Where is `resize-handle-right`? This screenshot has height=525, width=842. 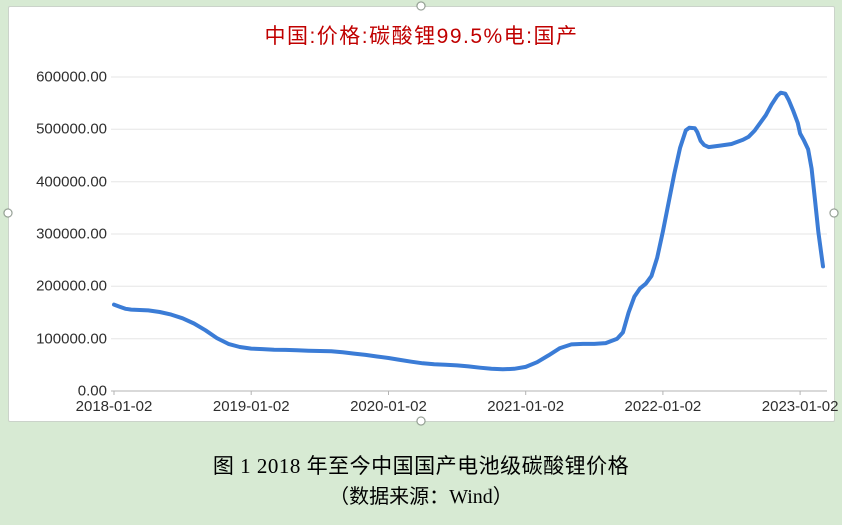 resize-handle-right is located at coordinates (834, 213).